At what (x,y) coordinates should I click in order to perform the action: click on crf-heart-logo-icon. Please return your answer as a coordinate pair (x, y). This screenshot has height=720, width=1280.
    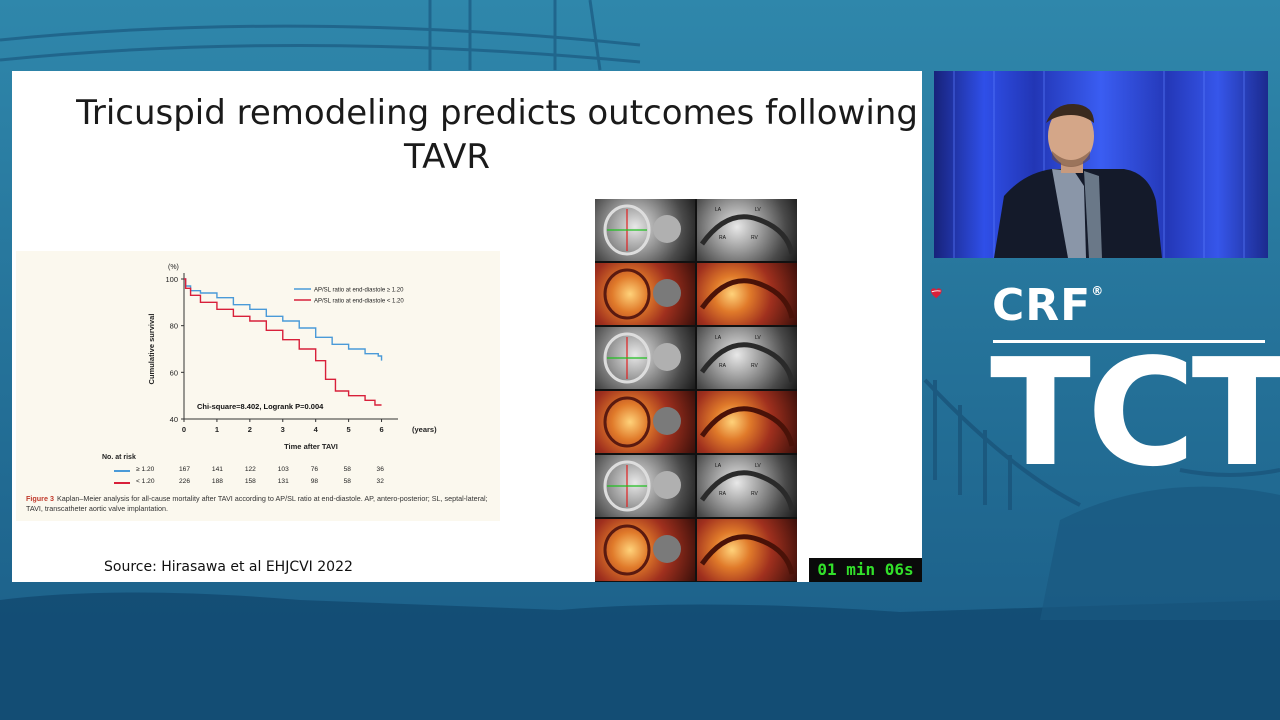
    Looking at the image, I should click on (936, 293).